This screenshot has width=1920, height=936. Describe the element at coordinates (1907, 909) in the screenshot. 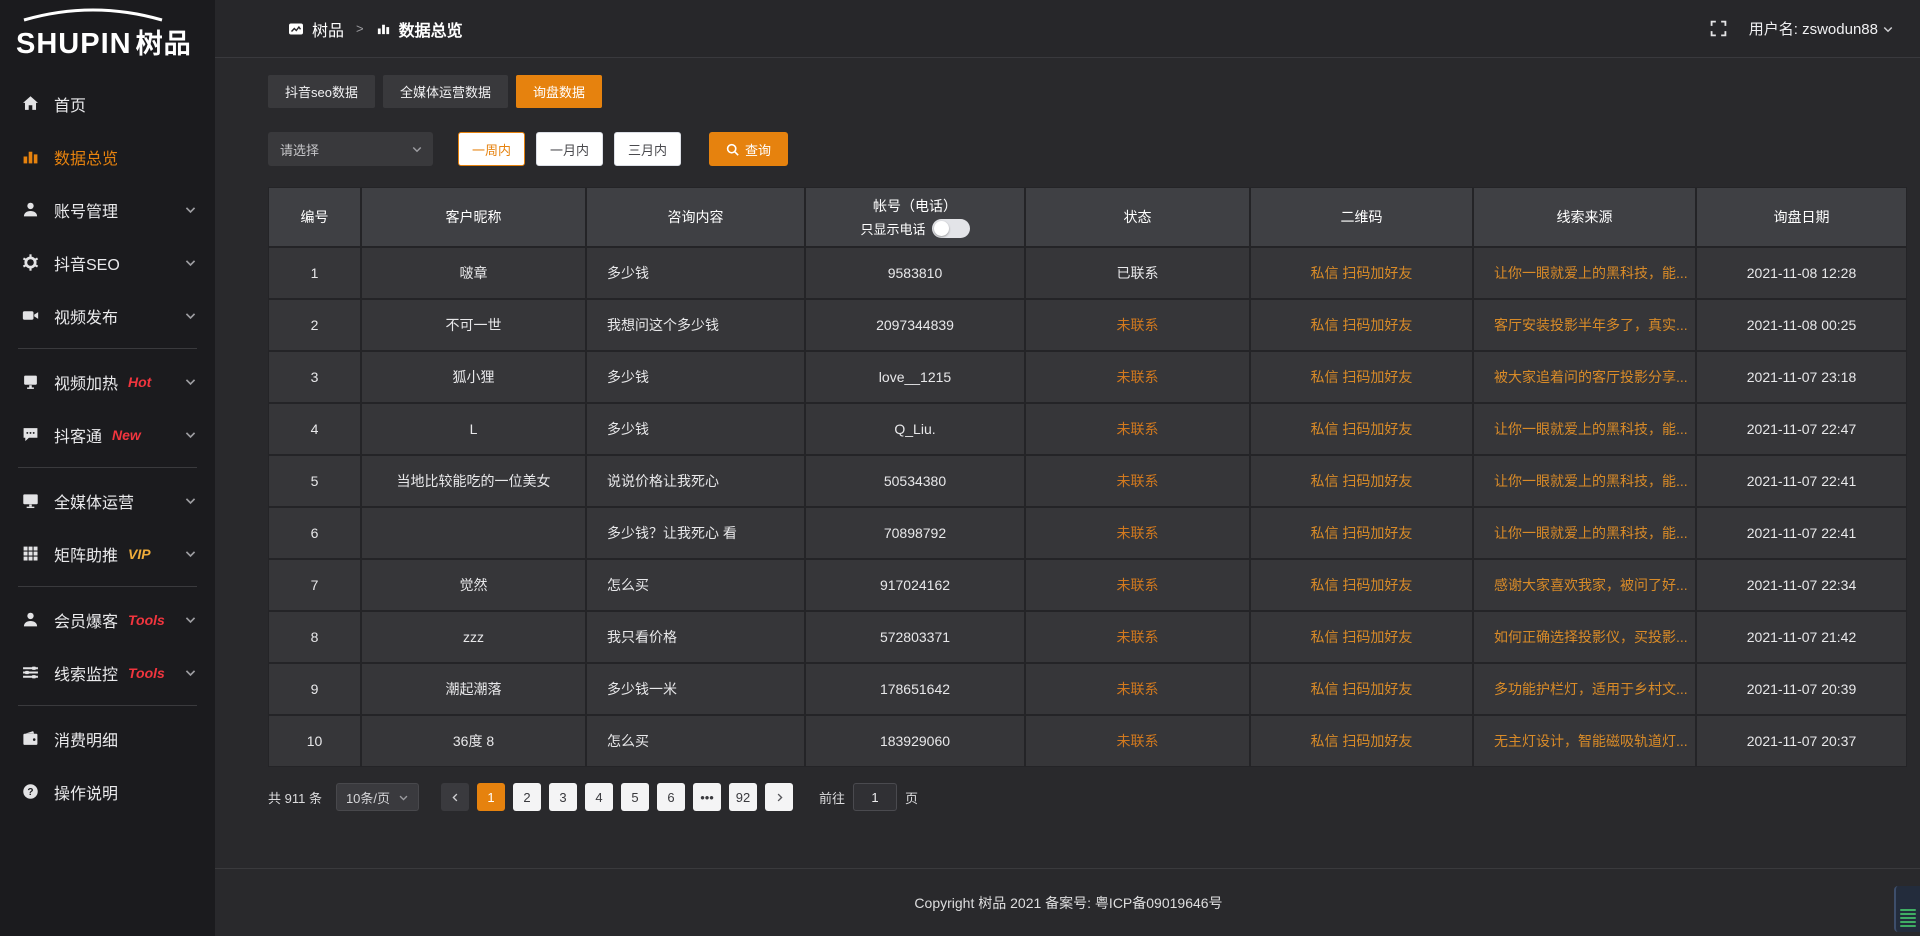

I see `floating-widget` at that location.